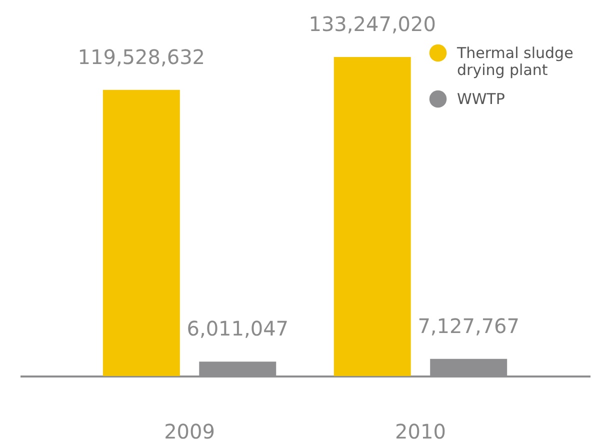  What do you see at coordinates (481, 99) in the screenshot?
I see `legend-label: WWTP` at bounding box center [481, 99].